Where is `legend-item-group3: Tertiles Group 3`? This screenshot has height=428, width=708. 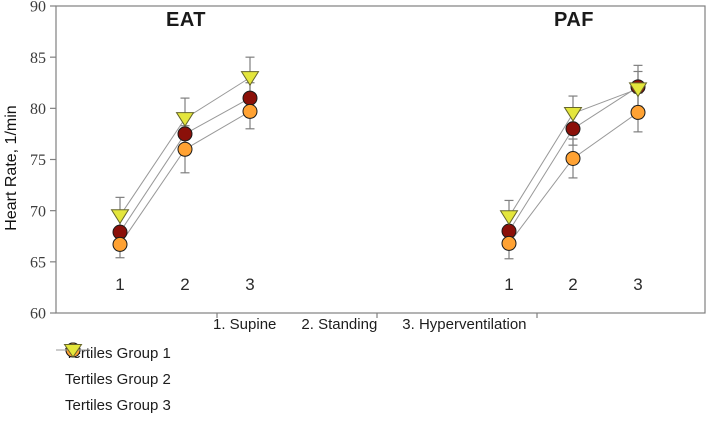 legend-item-group3: Tertiles Group 3 is located at coordinates (113, 381).